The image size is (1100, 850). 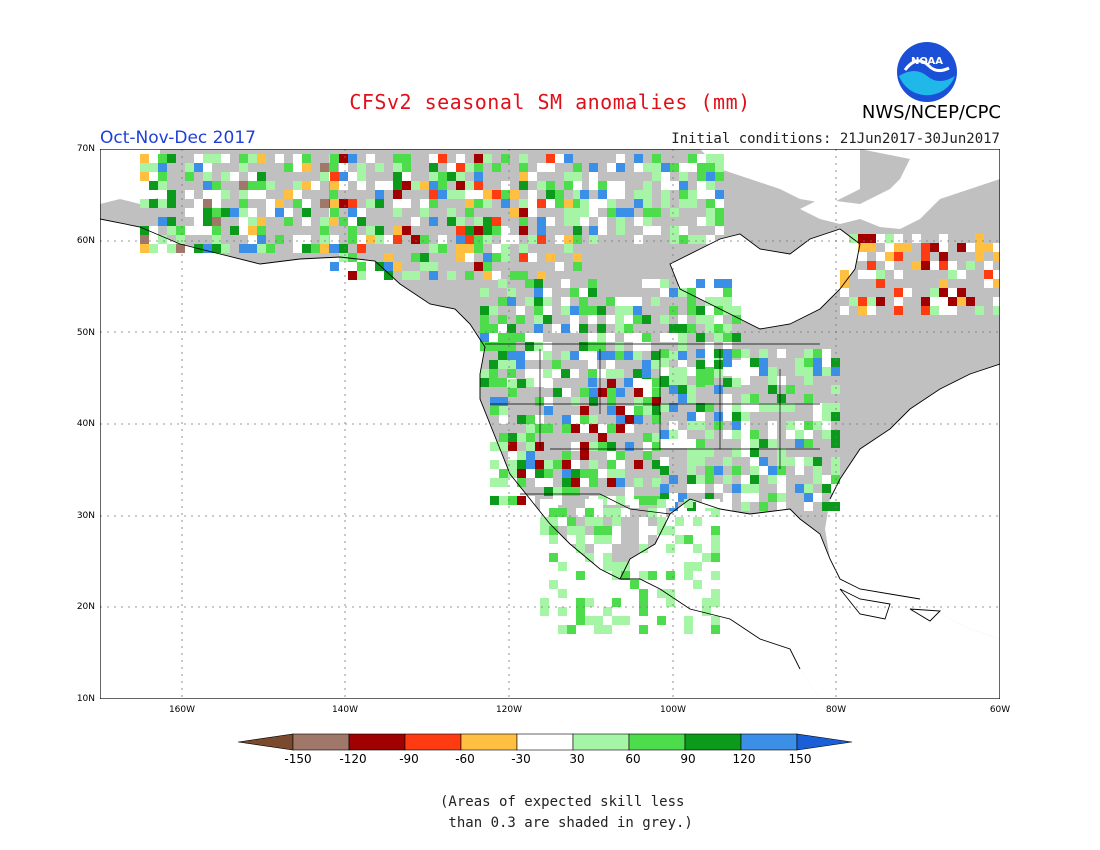 What do you see at coordinates (465, 759) in the screenshot?
I see `colorbar-label: -60` at bounding box center [465, 759].